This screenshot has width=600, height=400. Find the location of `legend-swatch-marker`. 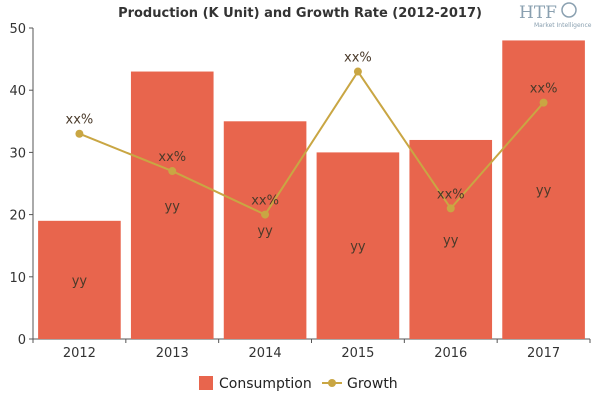

legend-swatch-marker is located at coordinates (332, 383).